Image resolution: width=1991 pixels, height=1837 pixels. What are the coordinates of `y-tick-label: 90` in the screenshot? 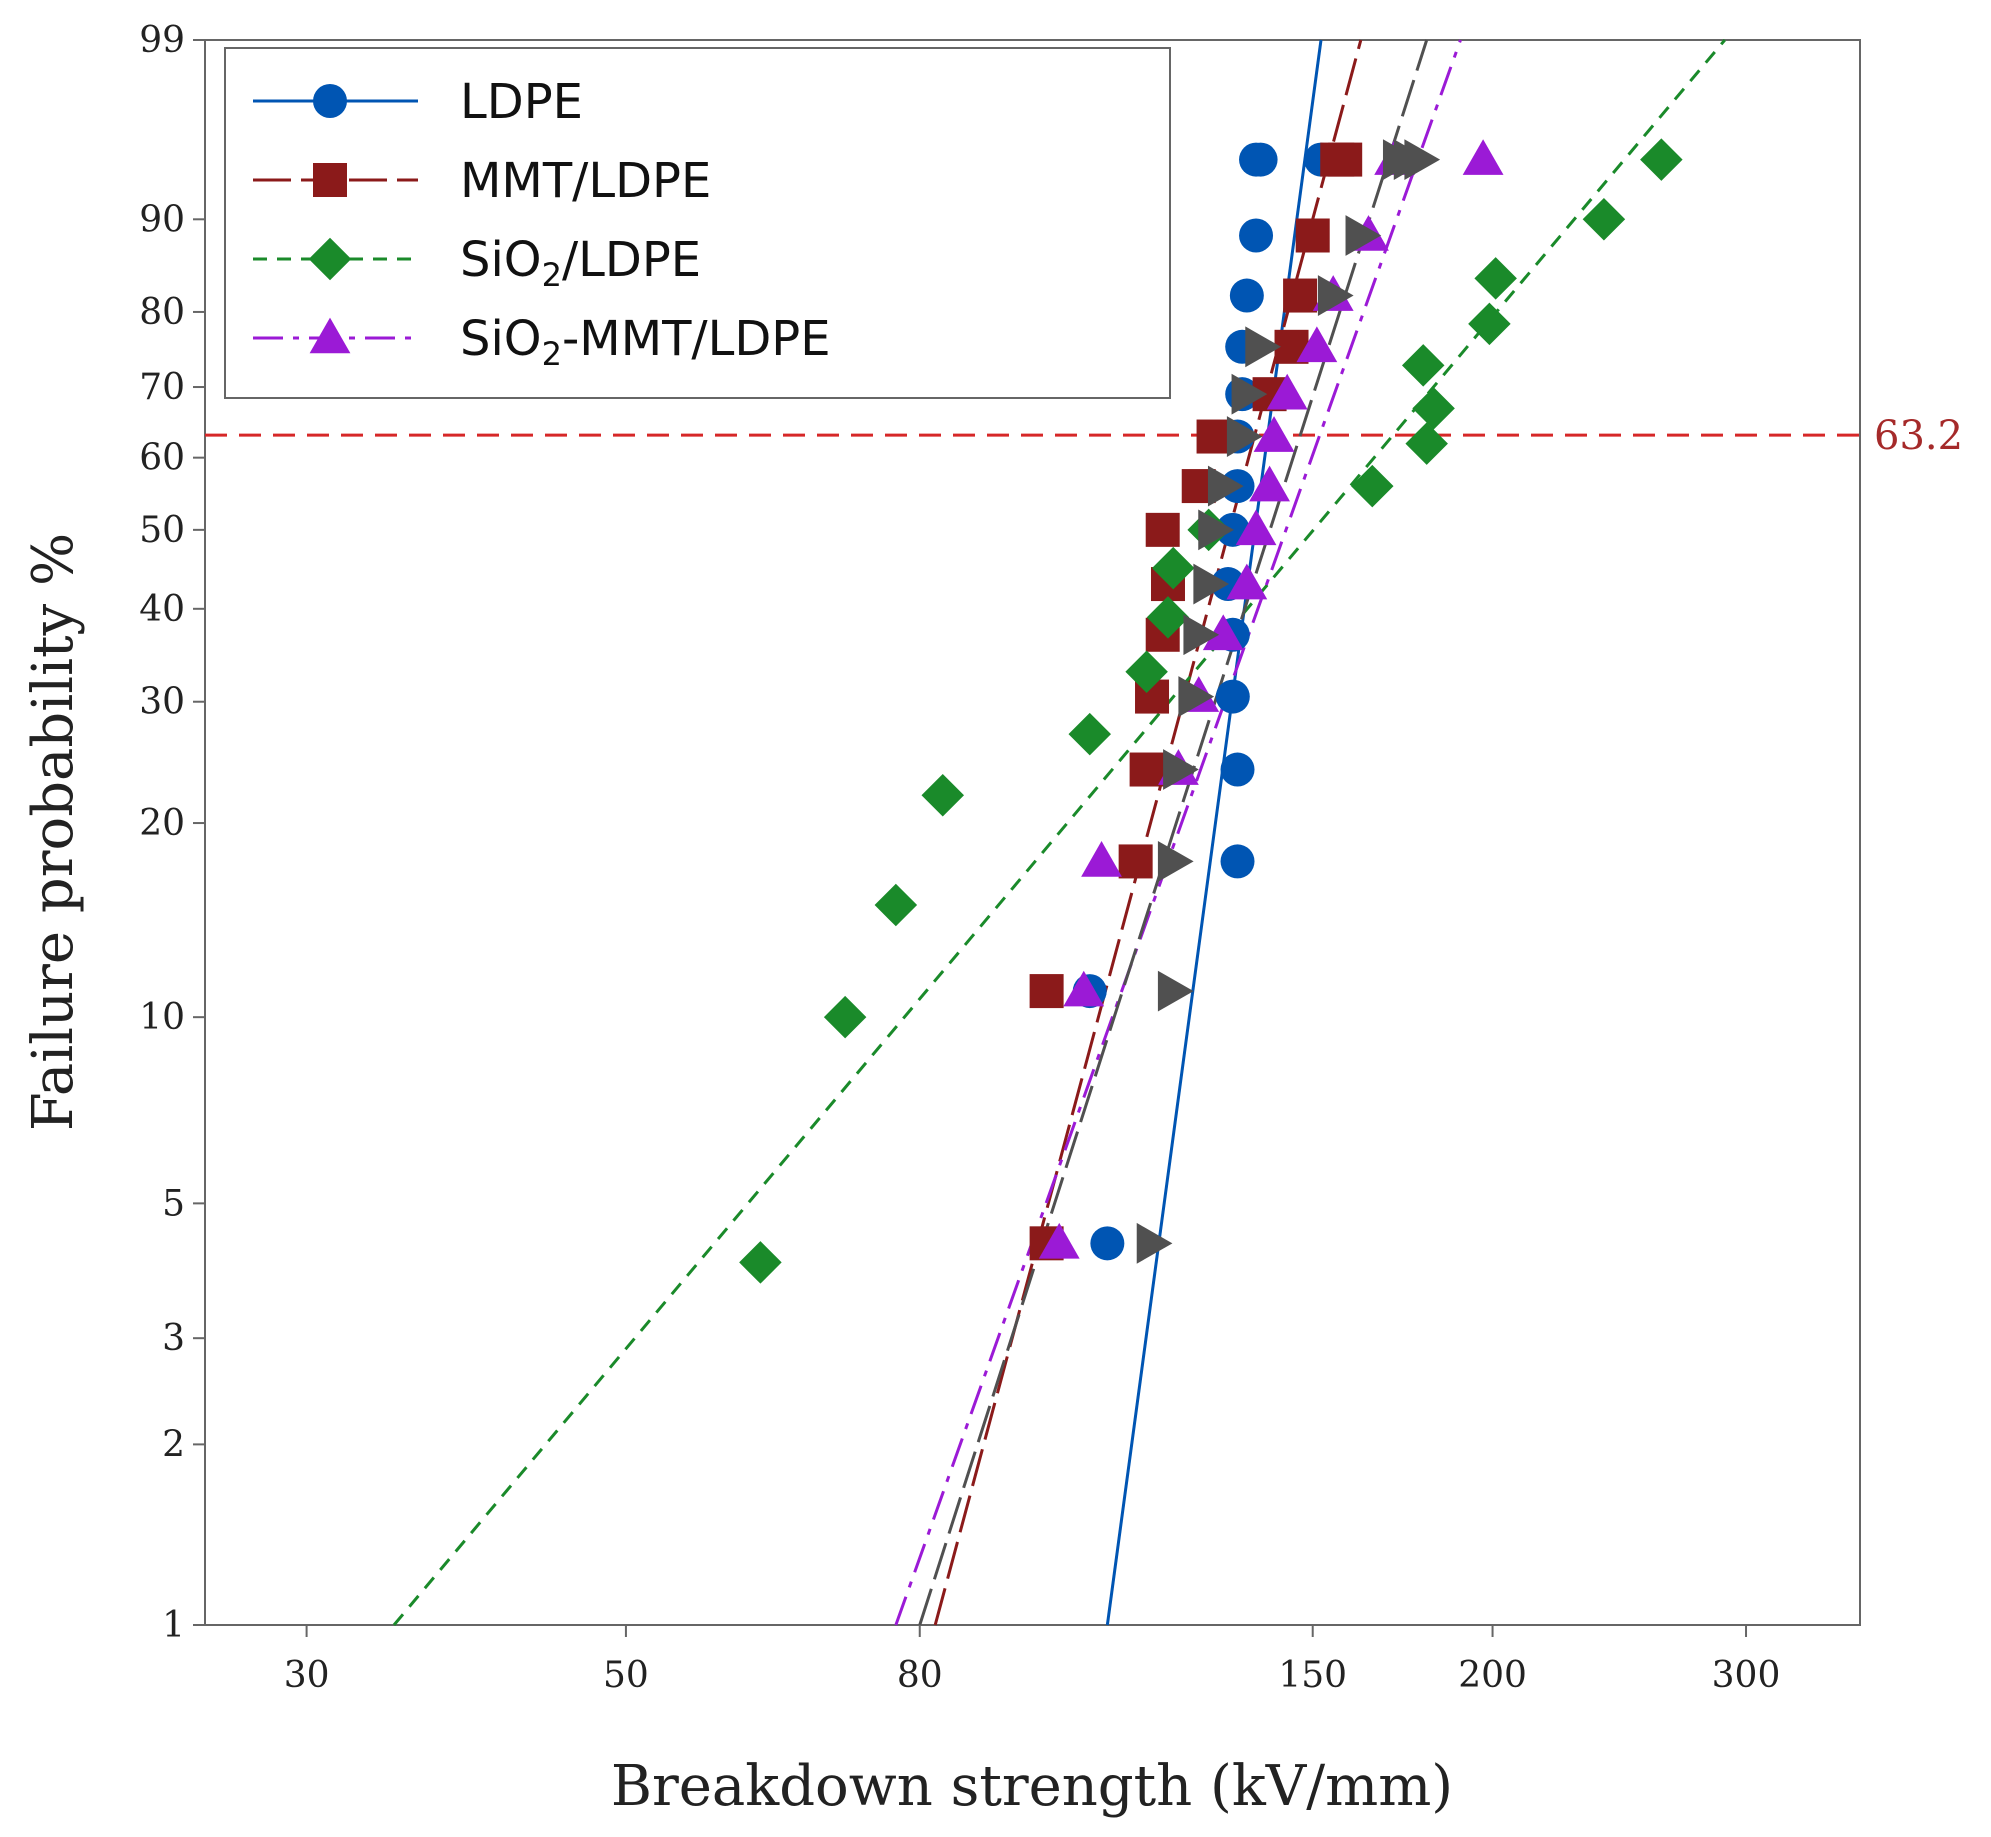 It's located at (162, 219).